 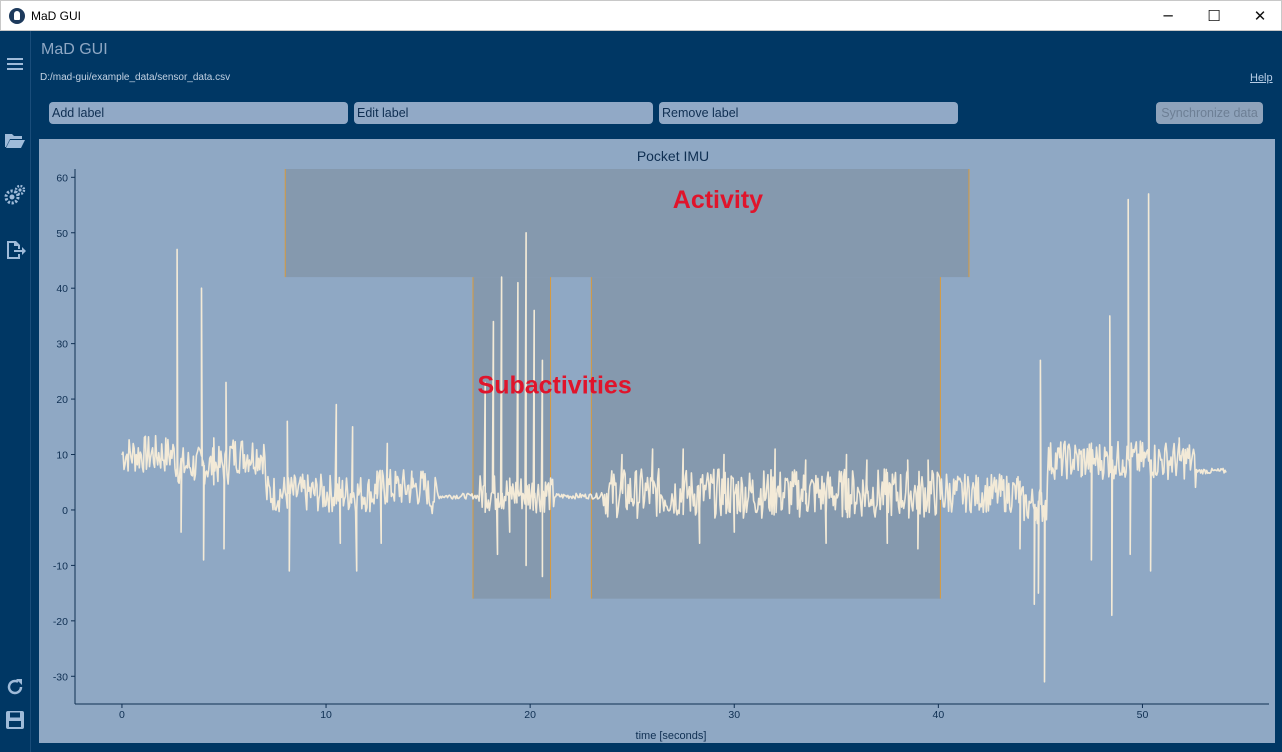 I want to click on y-tick-label: -30, so click(x=60, y=677).